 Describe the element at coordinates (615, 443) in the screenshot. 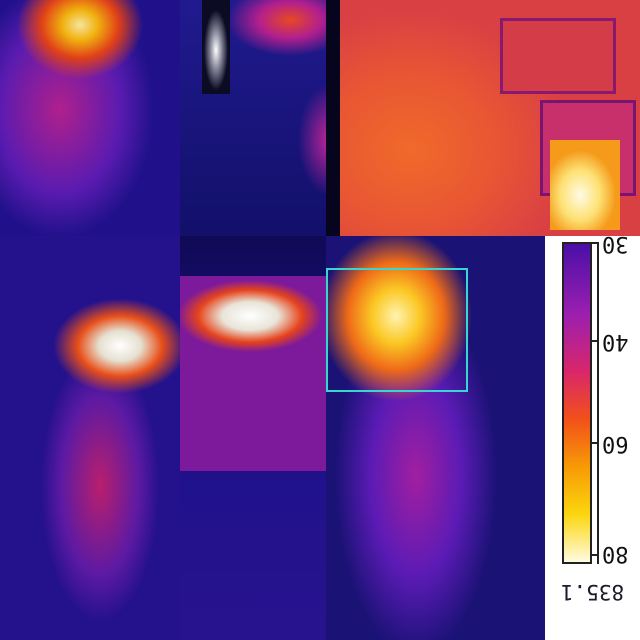

I see `scale-tick-label: 60` at that location.